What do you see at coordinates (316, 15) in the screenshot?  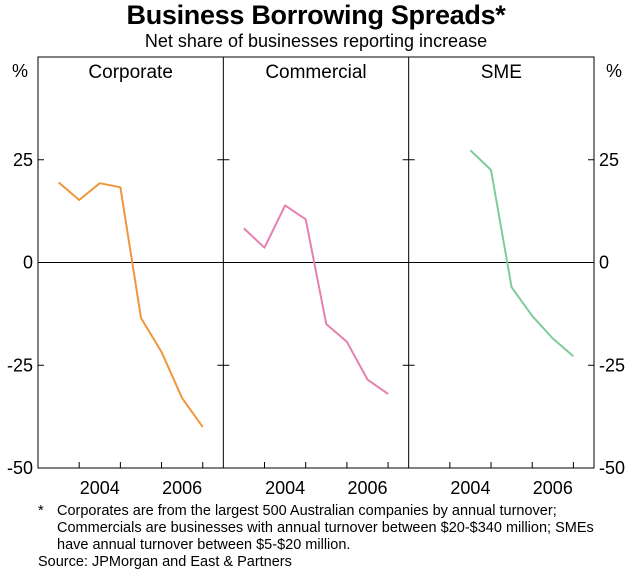 I see `chart-title: Business Borrowing Spreads*` at bounding box center [316, 15].